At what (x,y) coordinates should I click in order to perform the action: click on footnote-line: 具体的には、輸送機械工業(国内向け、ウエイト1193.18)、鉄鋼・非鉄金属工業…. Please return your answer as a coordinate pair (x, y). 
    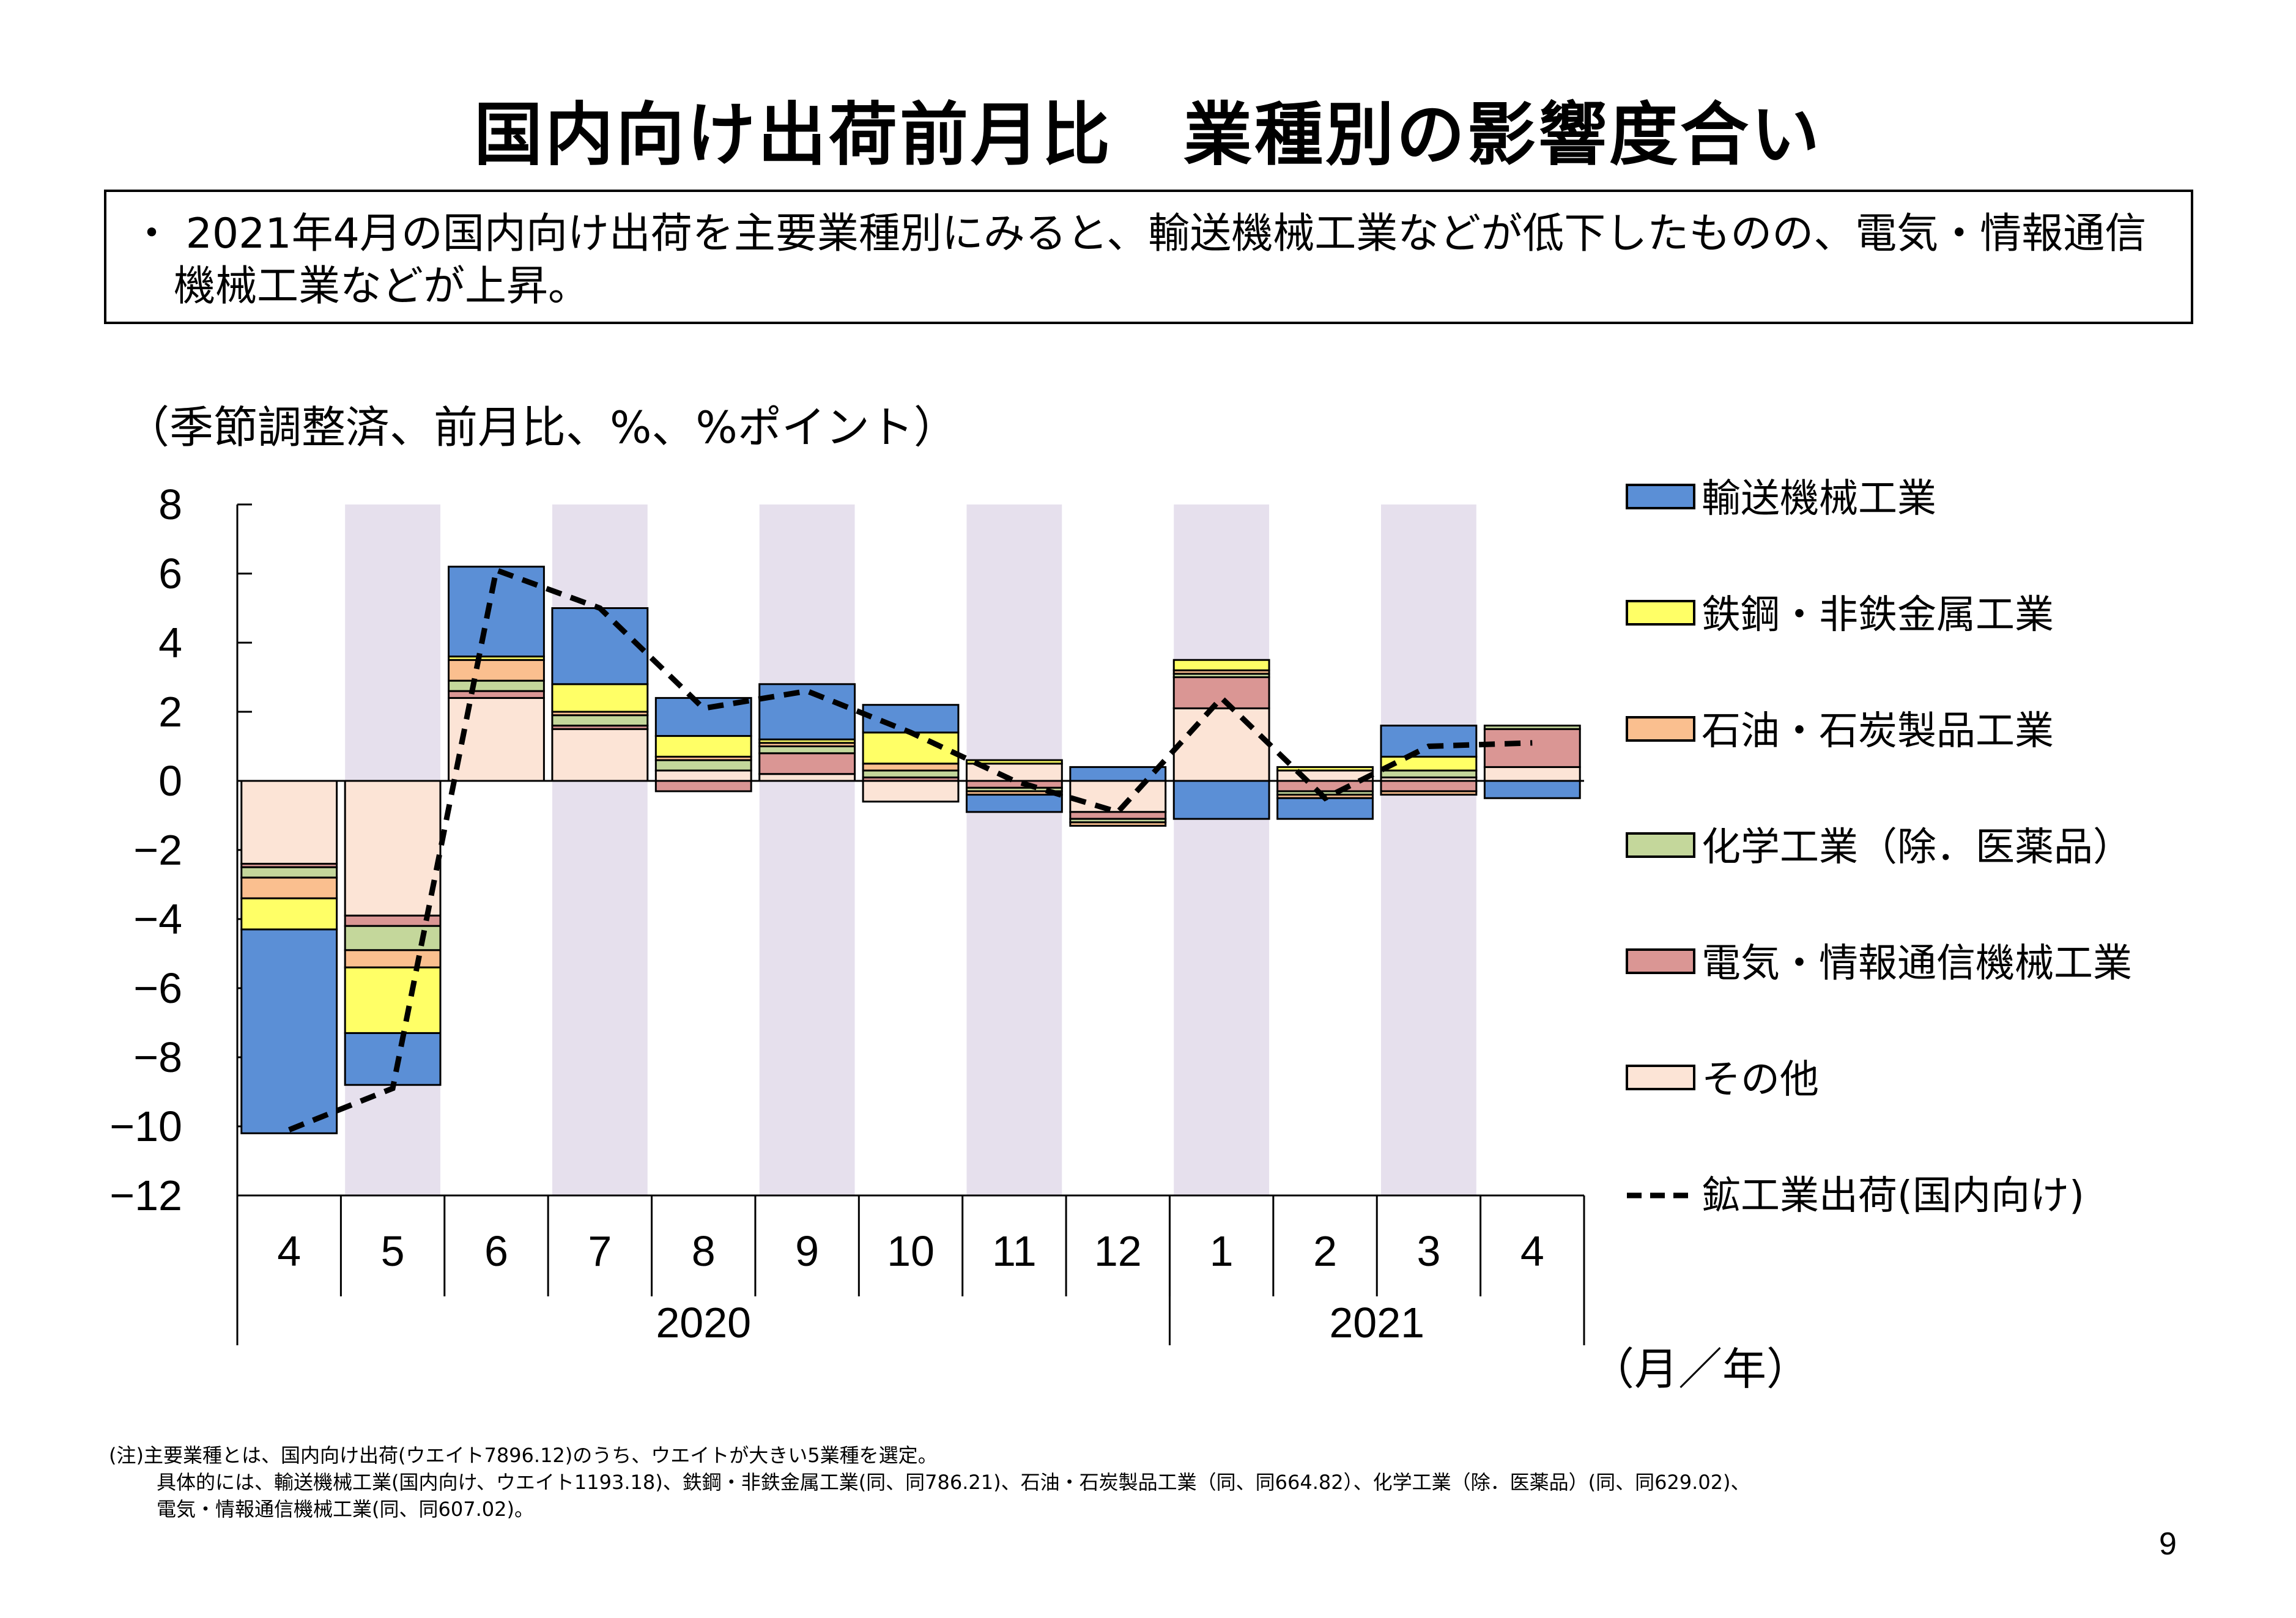
    Looking at the image, I should click on (954, 1482).